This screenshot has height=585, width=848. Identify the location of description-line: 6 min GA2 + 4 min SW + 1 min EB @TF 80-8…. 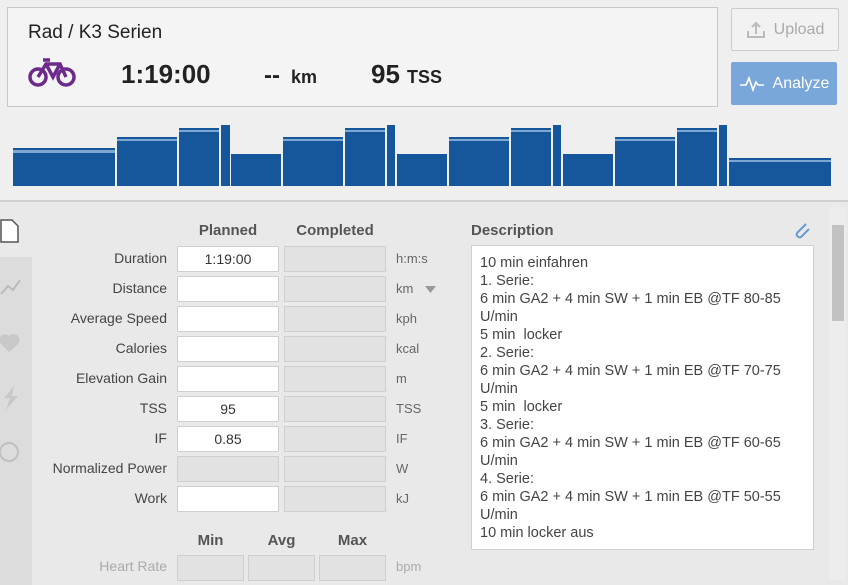
(632, 308).